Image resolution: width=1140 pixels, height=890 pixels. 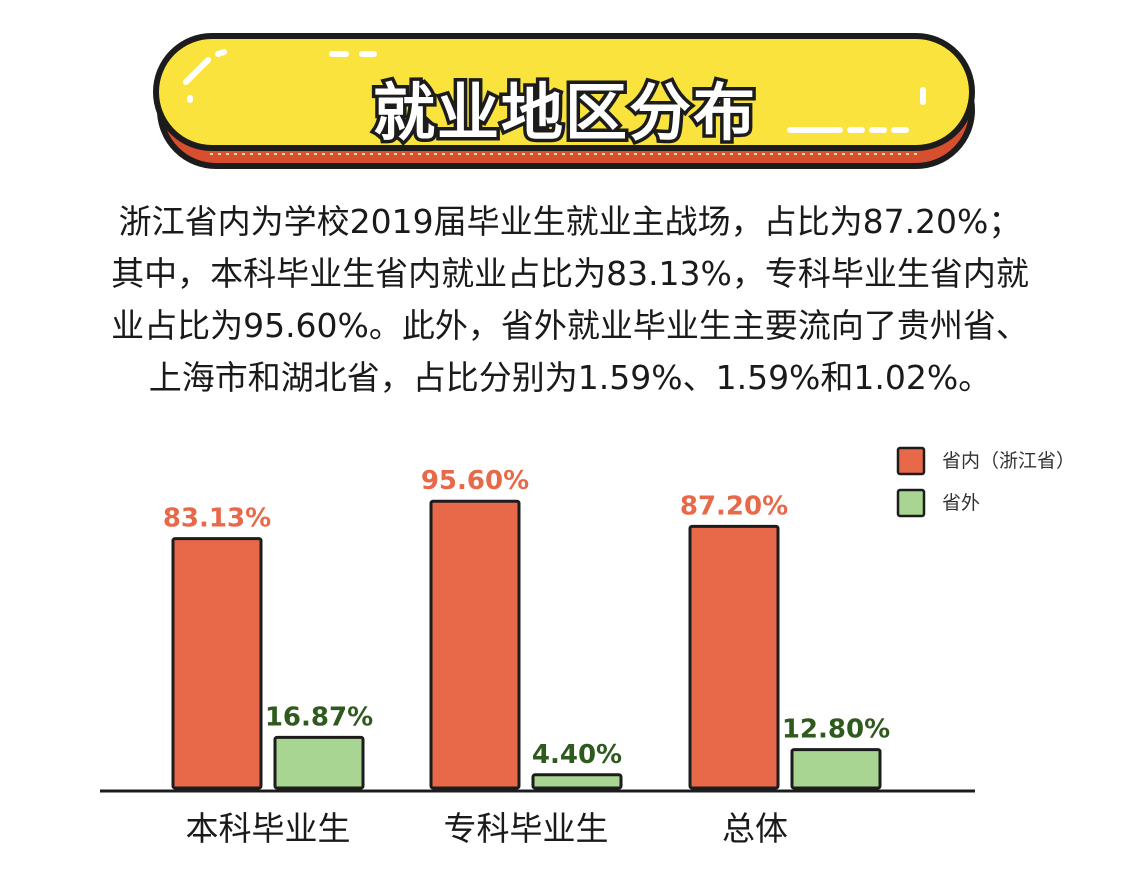 I want to click on category-label-3: 总体, so click(x=755, y=828).